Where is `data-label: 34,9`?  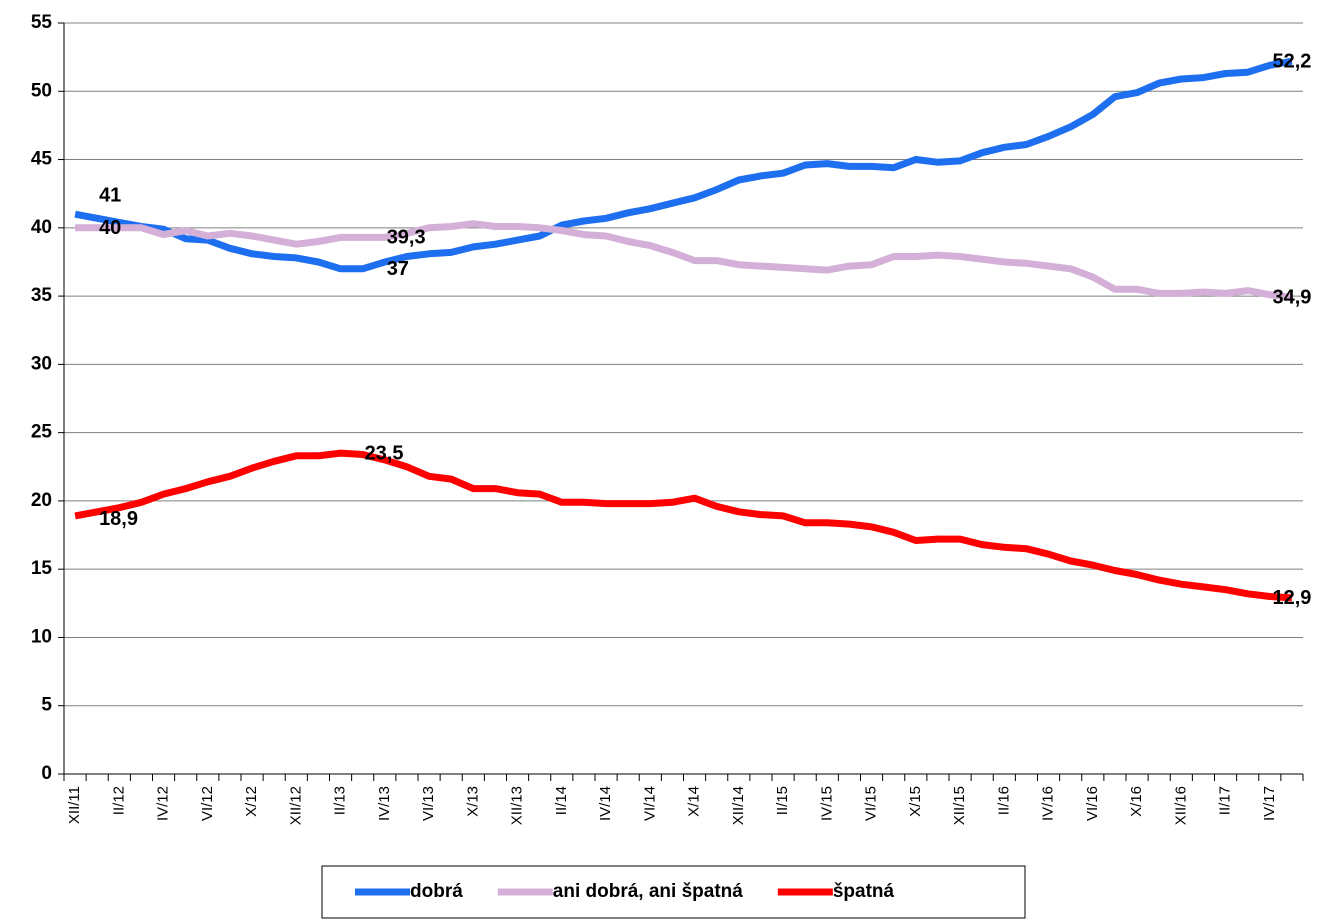 data-label: 34,9 is located at coordinates (1291, 298).